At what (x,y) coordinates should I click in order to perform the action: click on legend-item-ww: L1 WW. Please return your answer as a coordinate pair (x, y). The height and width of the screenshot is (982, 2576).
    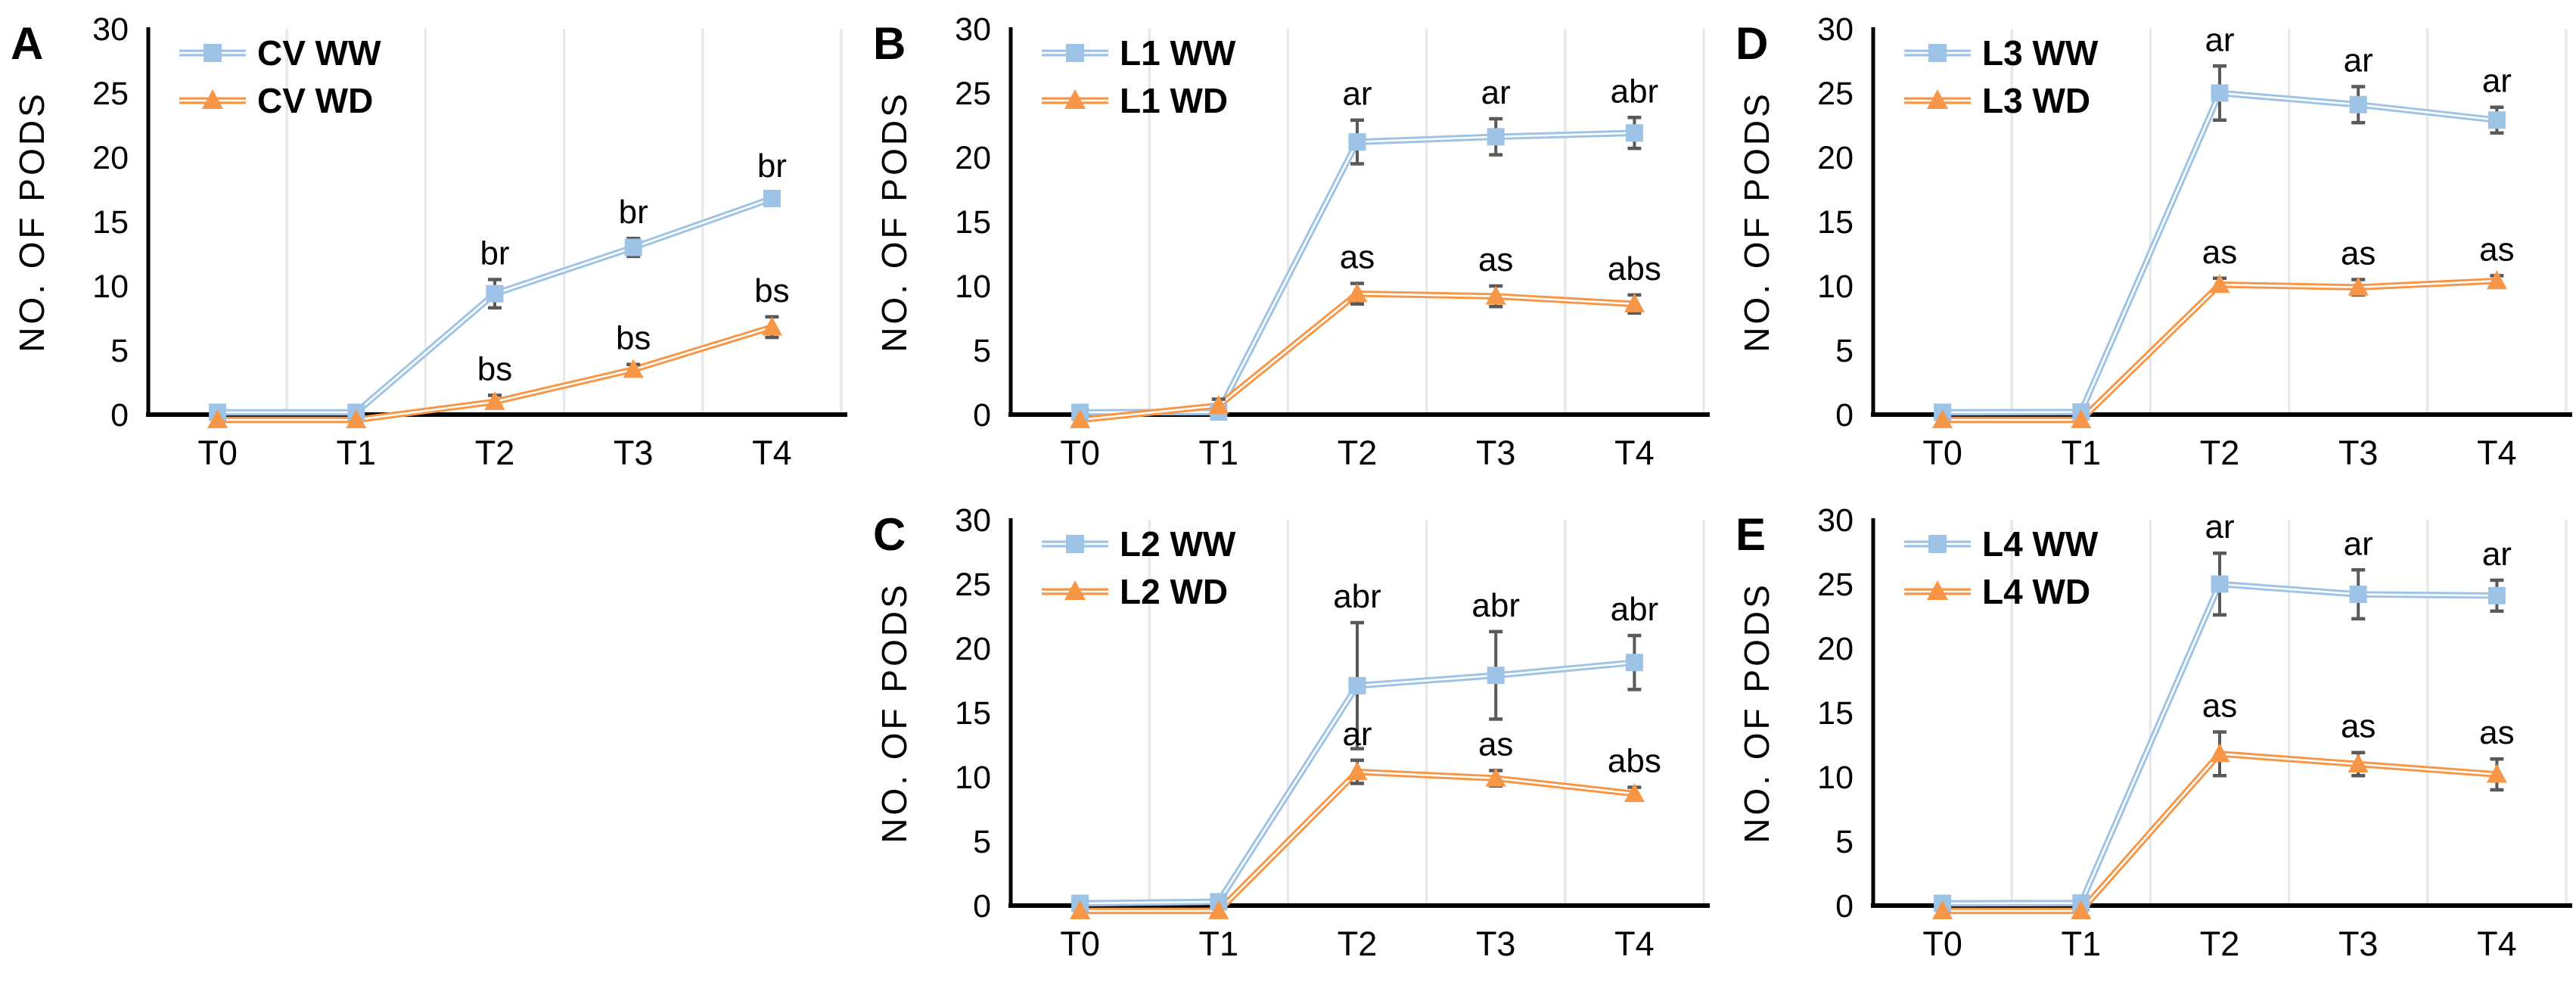
    Looking at the image, I should click on (1139, 53).